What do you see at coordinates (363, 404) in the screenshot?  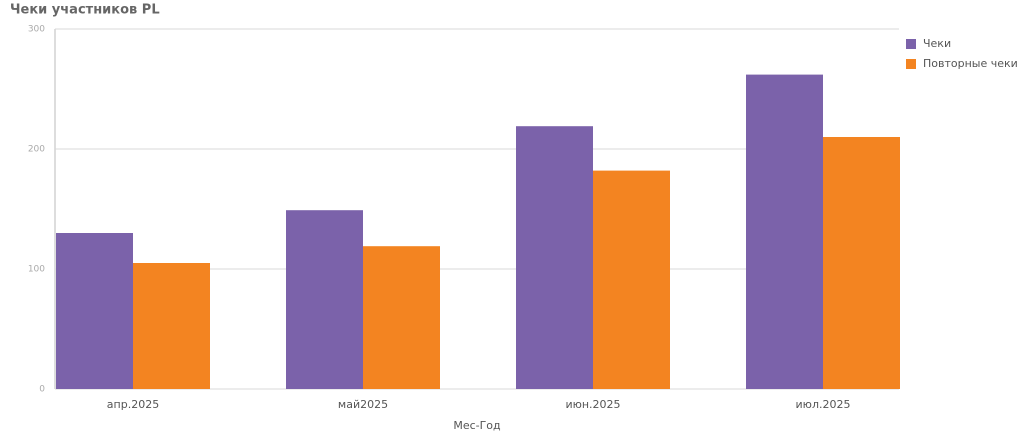 I see `x-tick-label: май2025` at bounding box center [363, 404].